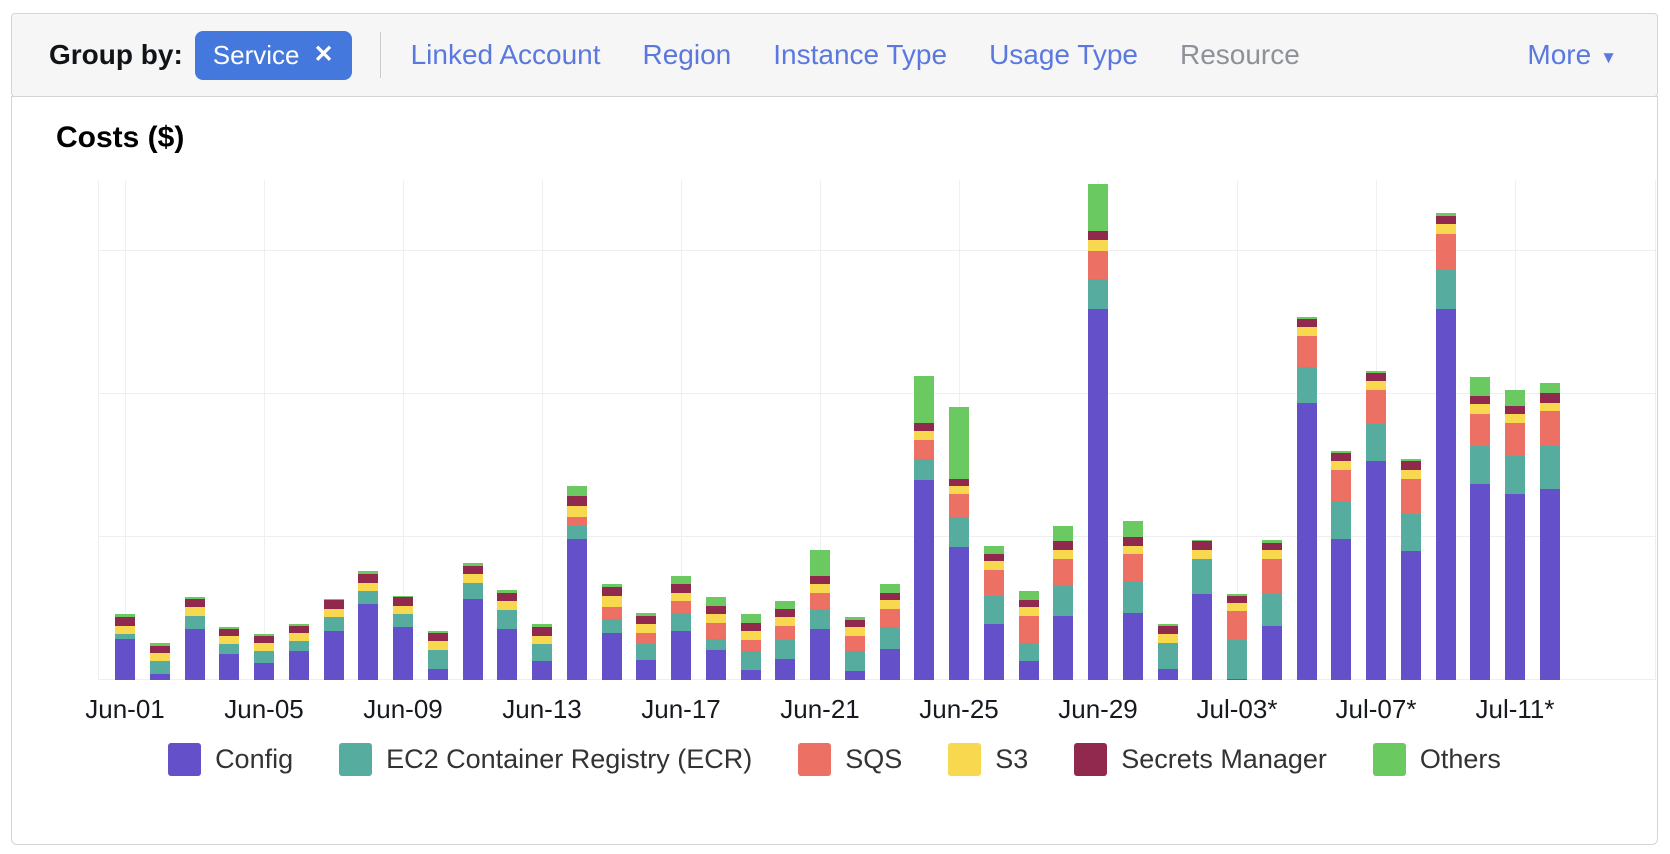 The height and width of the screenshot is (854, 1670). Describe the element at coordinates (687, 54) in the screenshot. I see `group-by-link-region: Region` at that location.